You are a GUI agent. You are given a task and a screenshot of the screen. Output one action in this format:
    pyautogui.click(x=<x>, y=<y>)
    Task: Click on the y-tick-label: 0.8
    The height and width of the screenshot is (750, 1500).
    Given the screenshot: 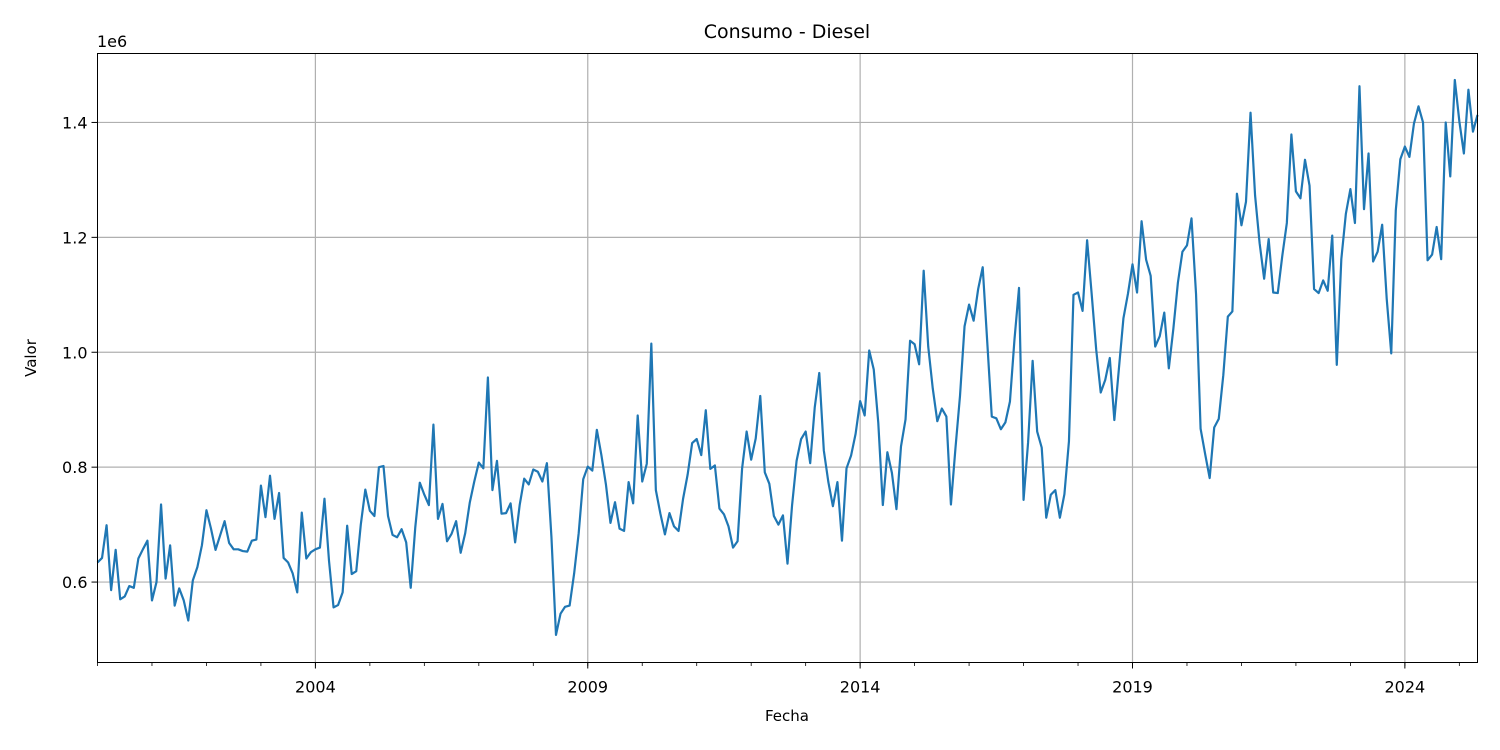 What is the action you would take?
    pyautogui.click(x=74, y=467)
    